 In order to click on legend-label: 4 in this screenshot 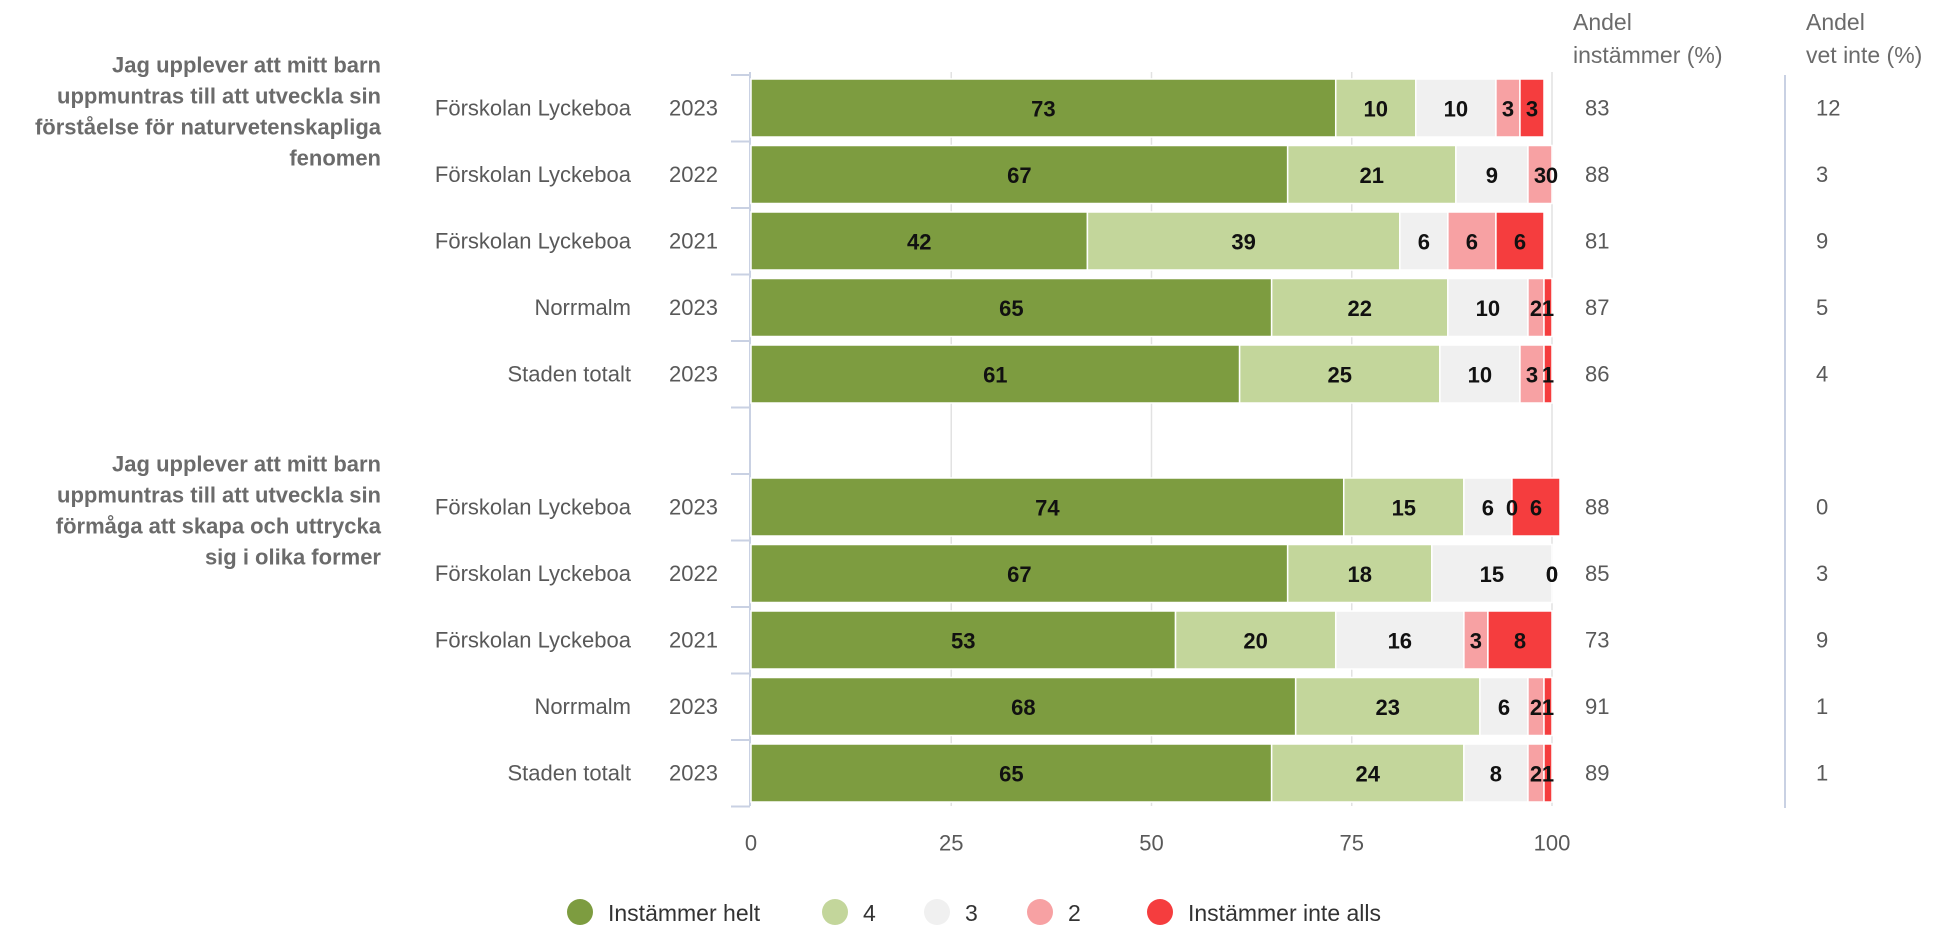, I will do `click(869, 913)`.